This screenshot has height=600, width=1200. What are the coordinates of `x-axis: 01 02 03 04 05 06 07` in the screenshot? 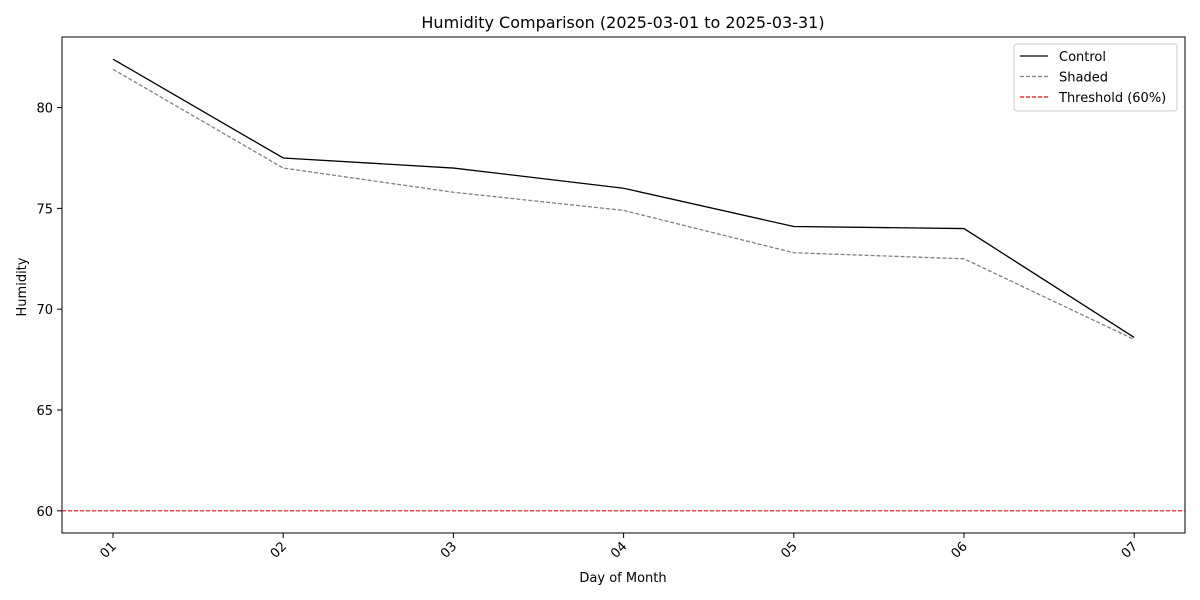 It's located at (619, 547).